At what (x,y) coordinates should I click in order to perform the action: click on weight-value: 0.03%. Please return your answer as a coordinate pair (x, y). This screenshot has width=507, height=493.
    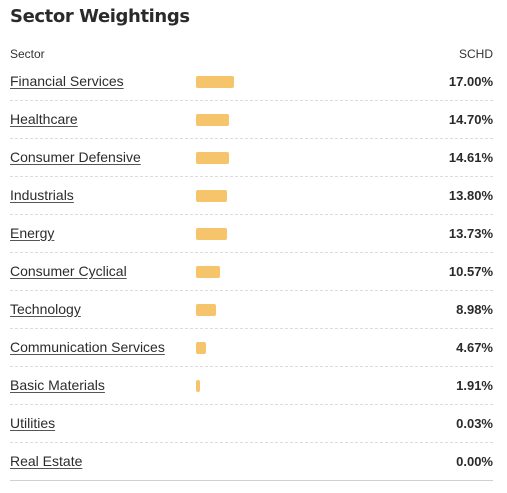
    Looking at the image, I should click on (474, 423).